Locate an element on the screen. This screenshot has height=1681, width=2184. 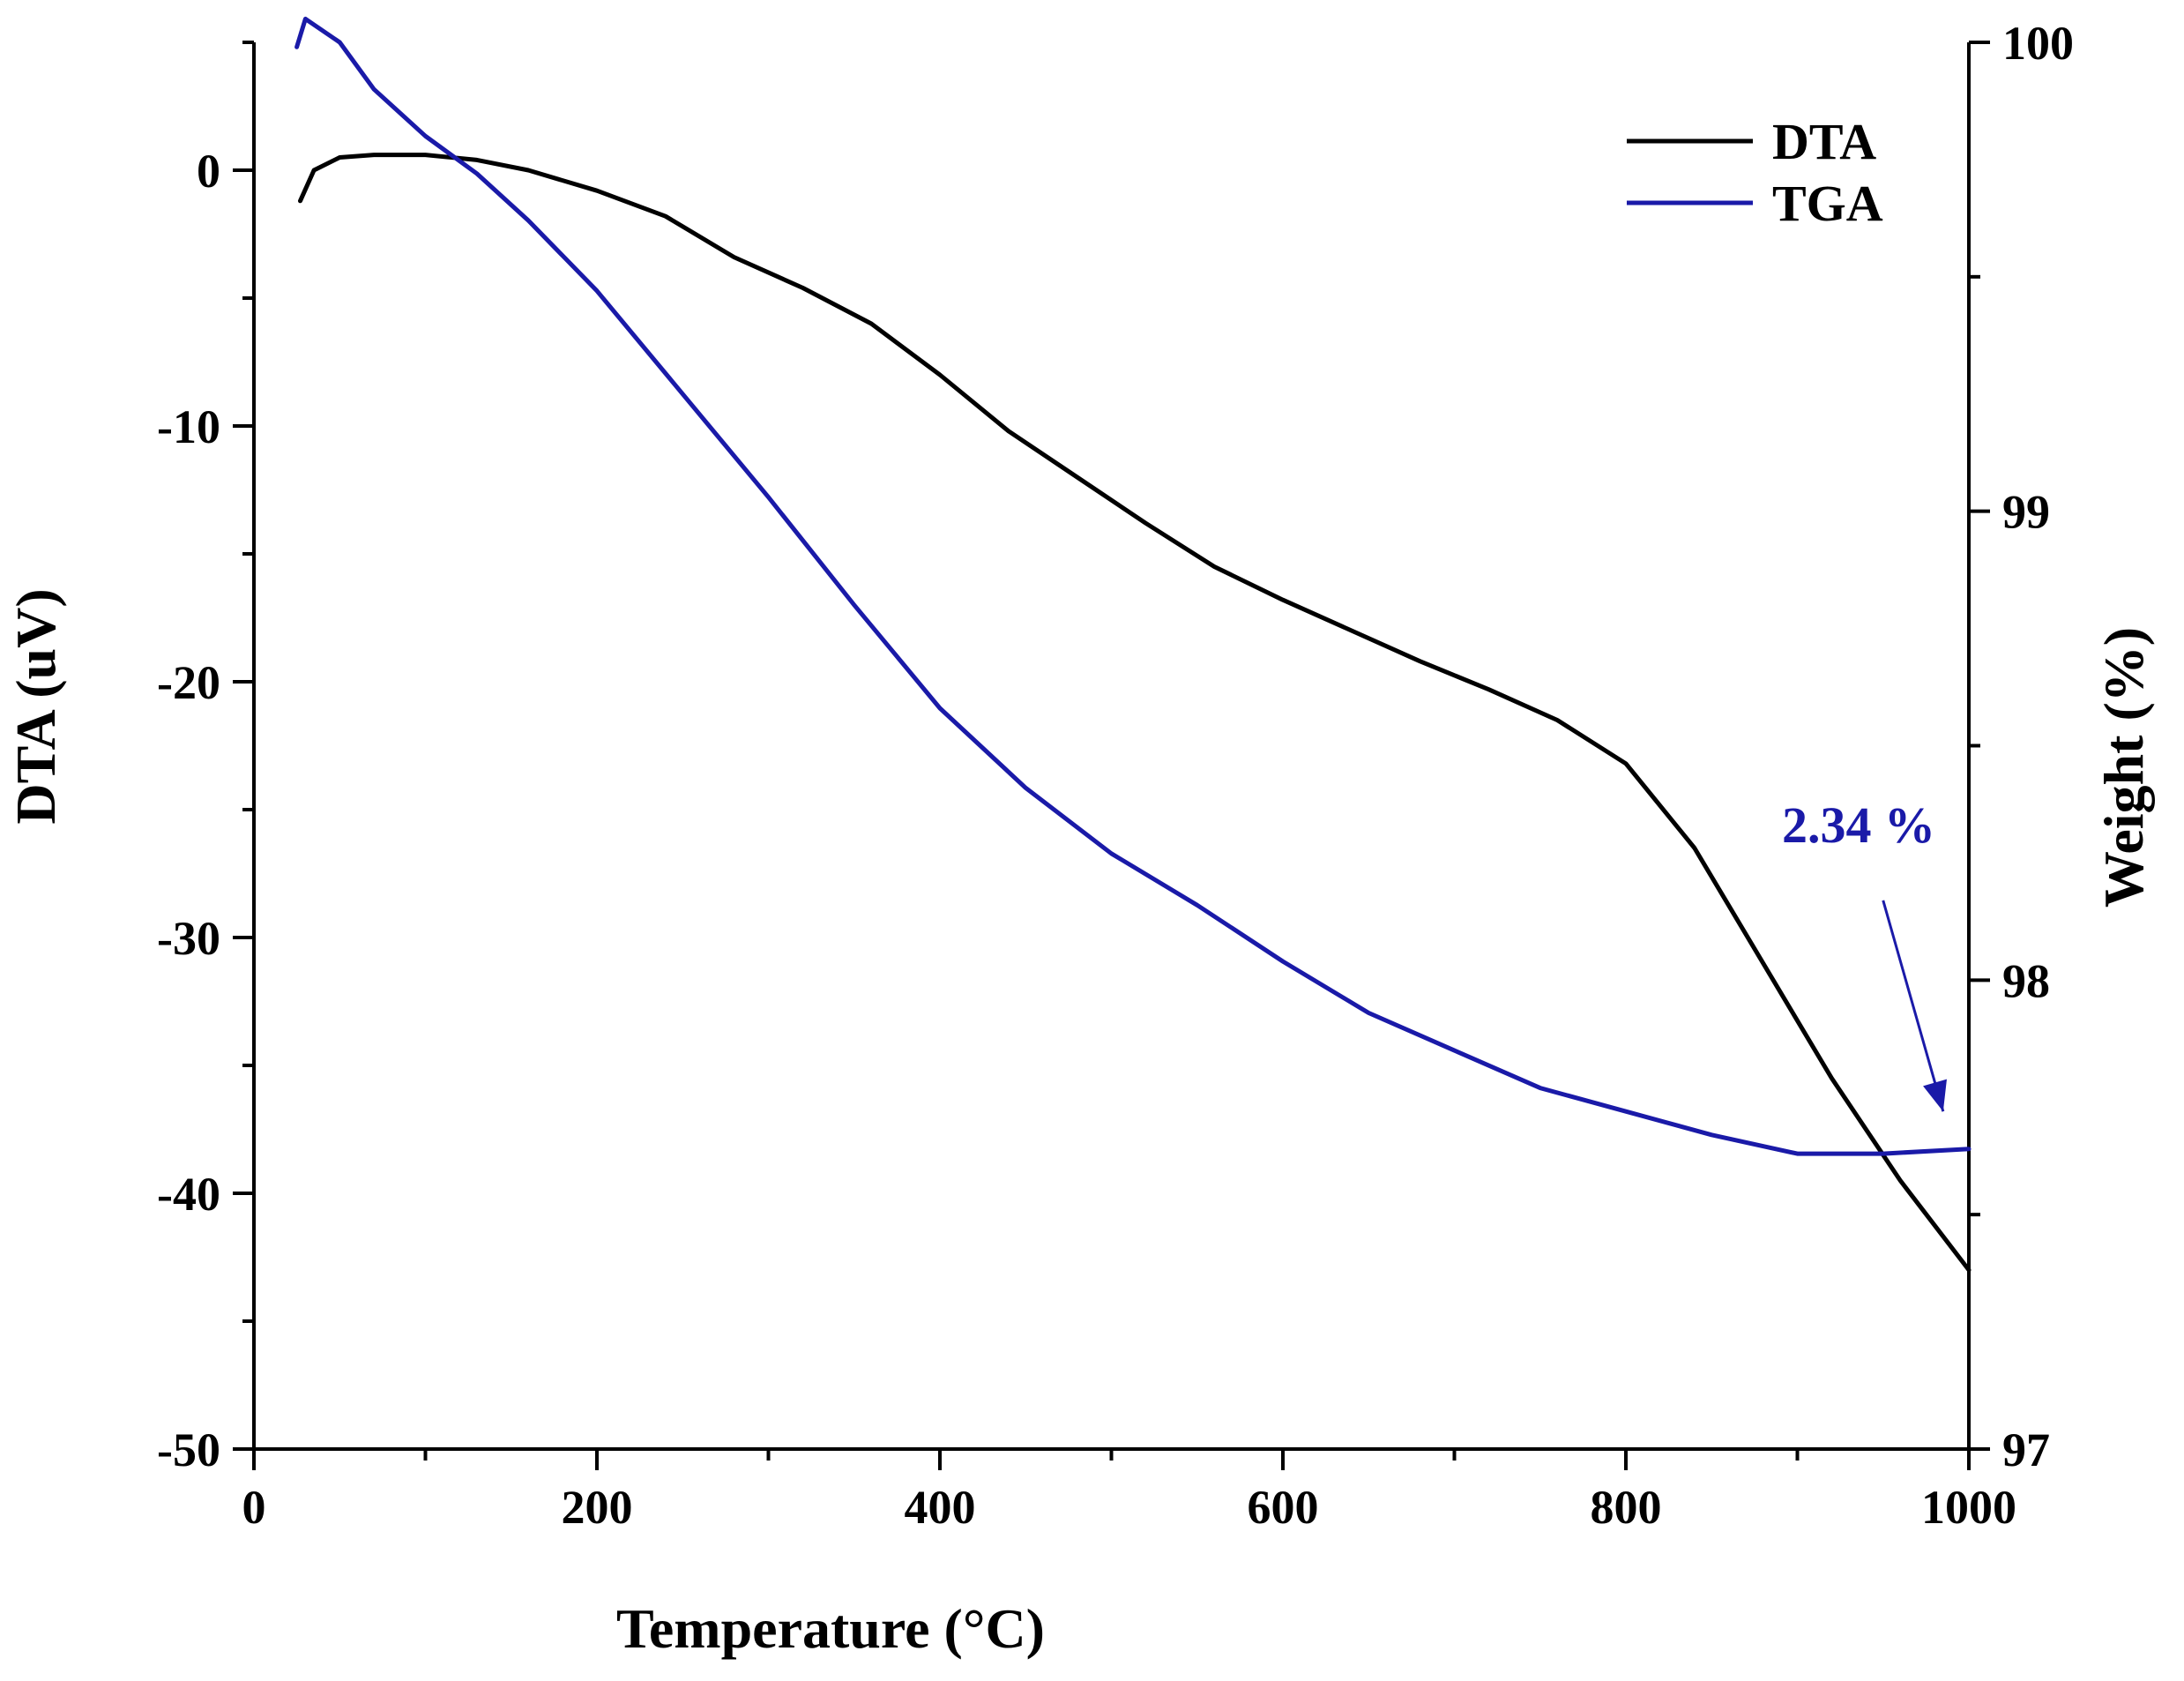
legend-label-dta: DTA is located at coordinates (1824, 141).